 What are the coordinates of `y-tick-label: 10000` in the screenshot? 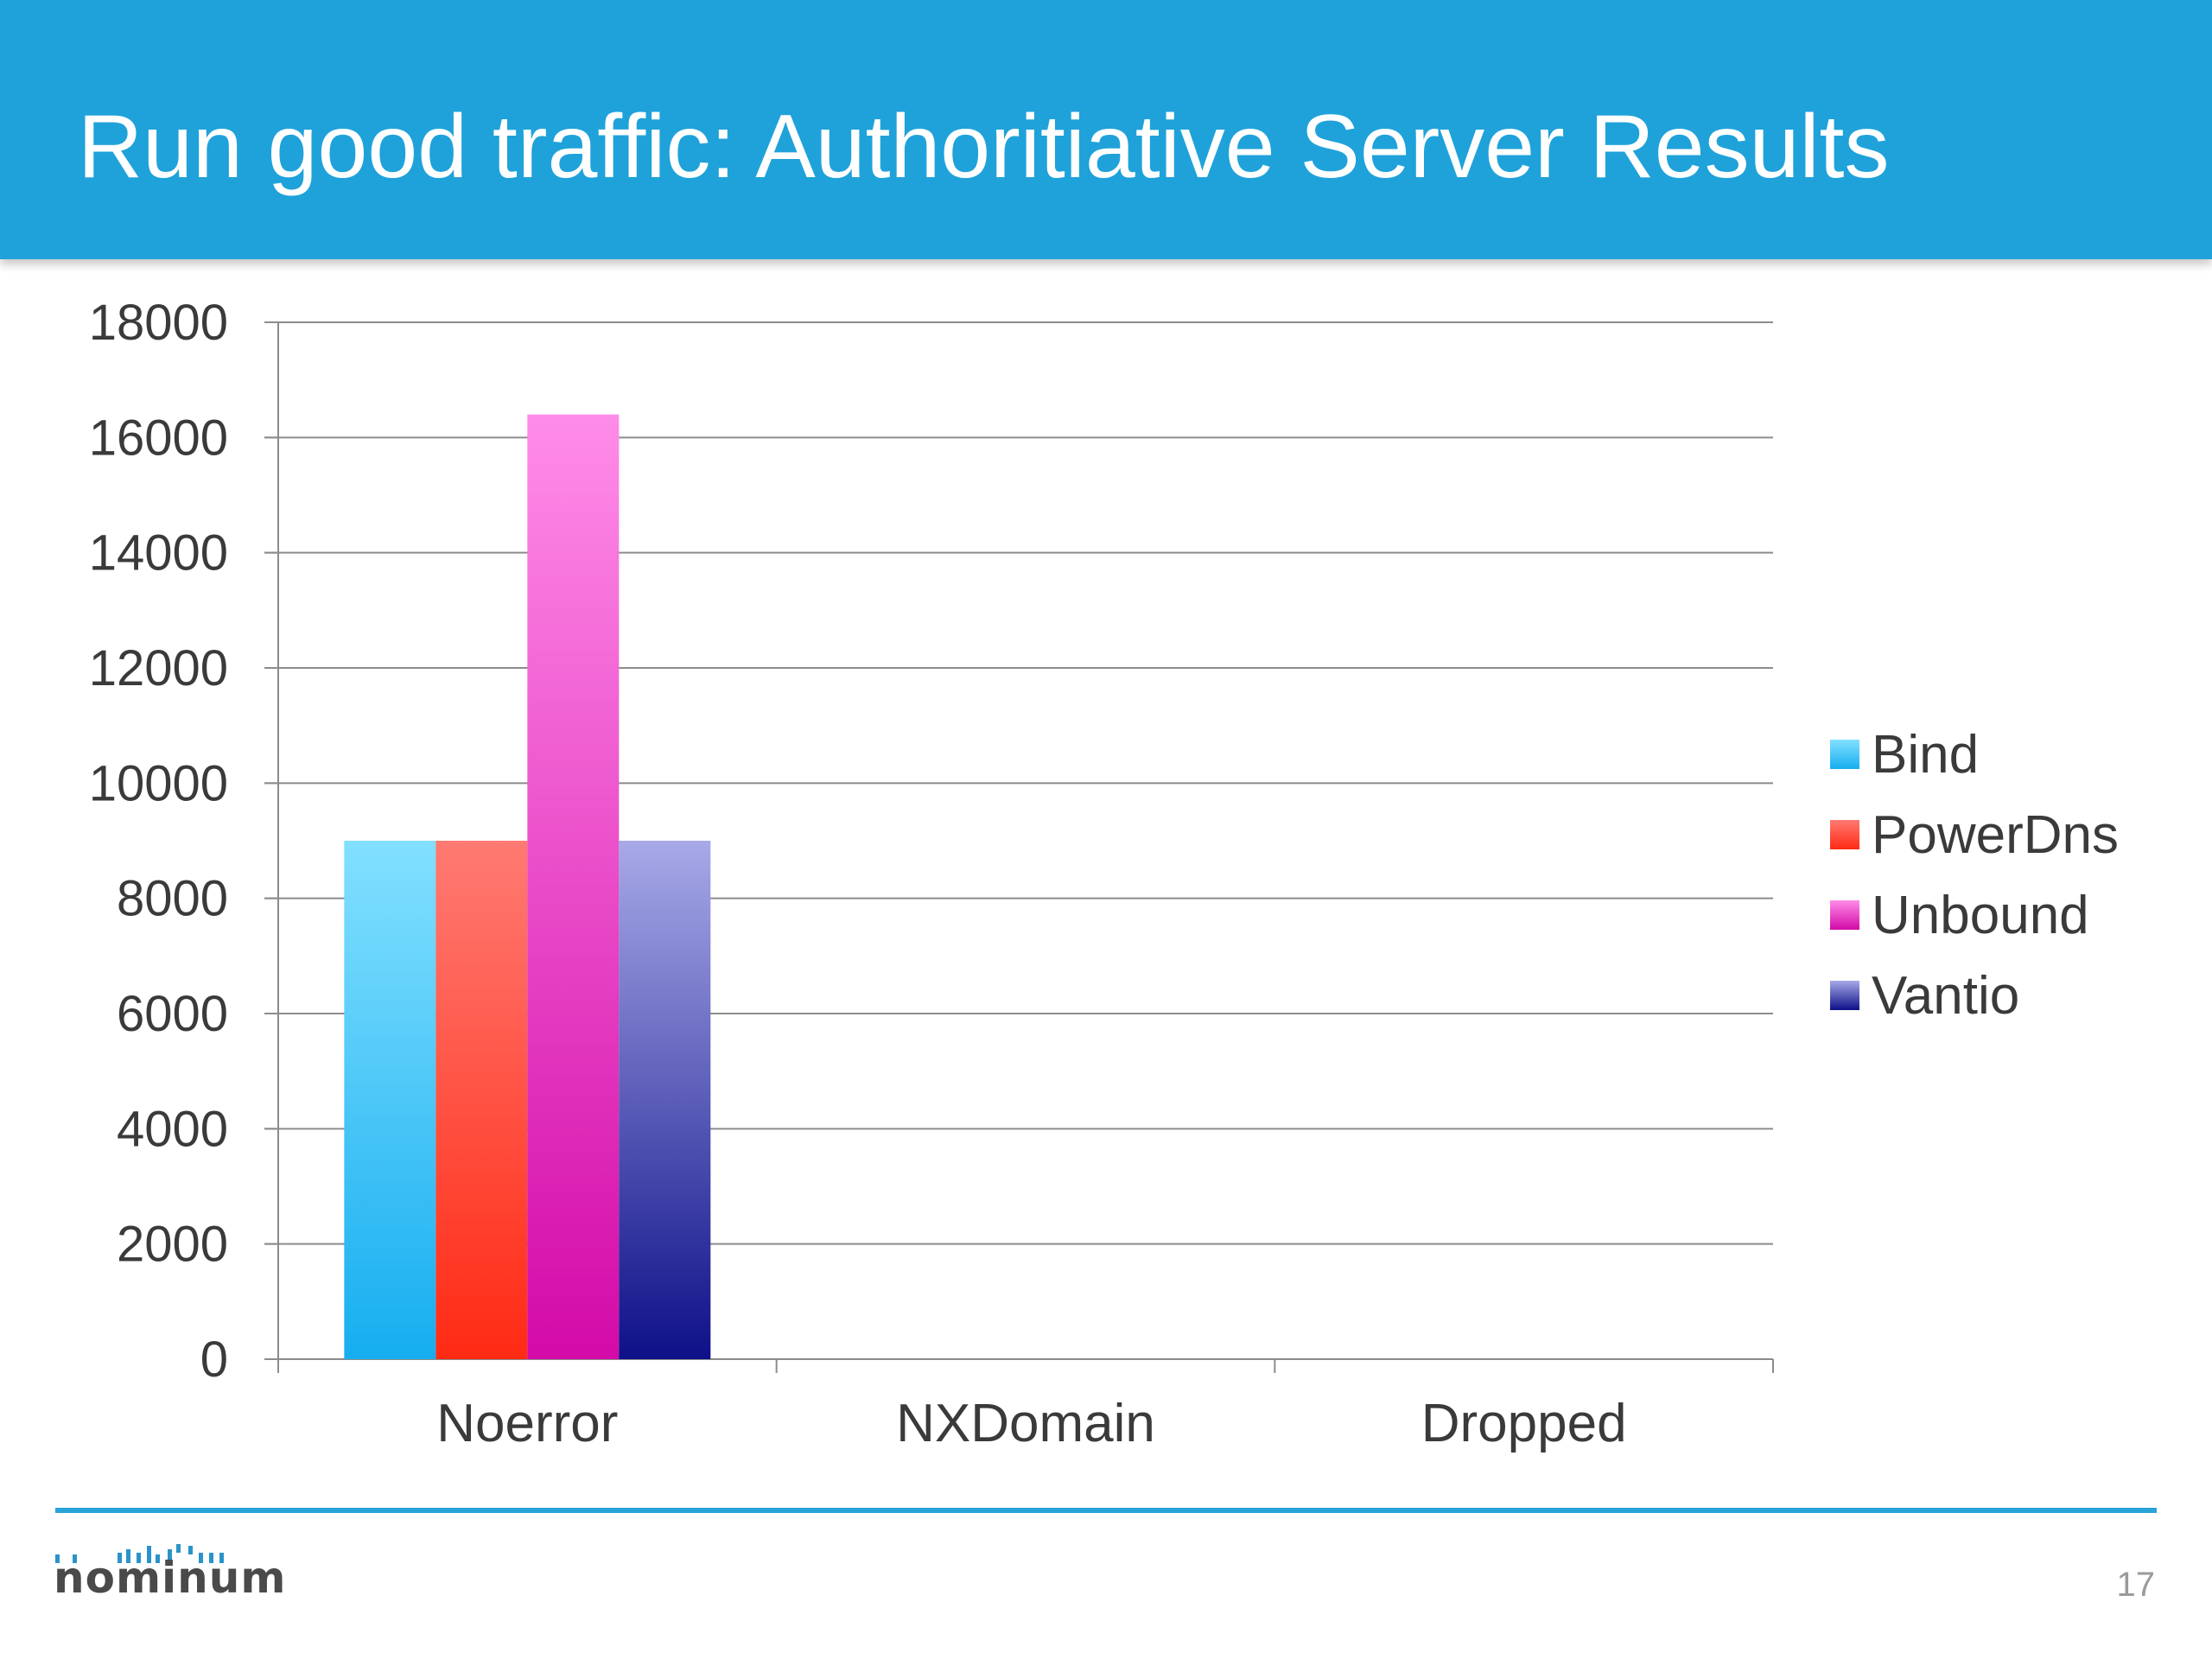 It's located at (158, 783).